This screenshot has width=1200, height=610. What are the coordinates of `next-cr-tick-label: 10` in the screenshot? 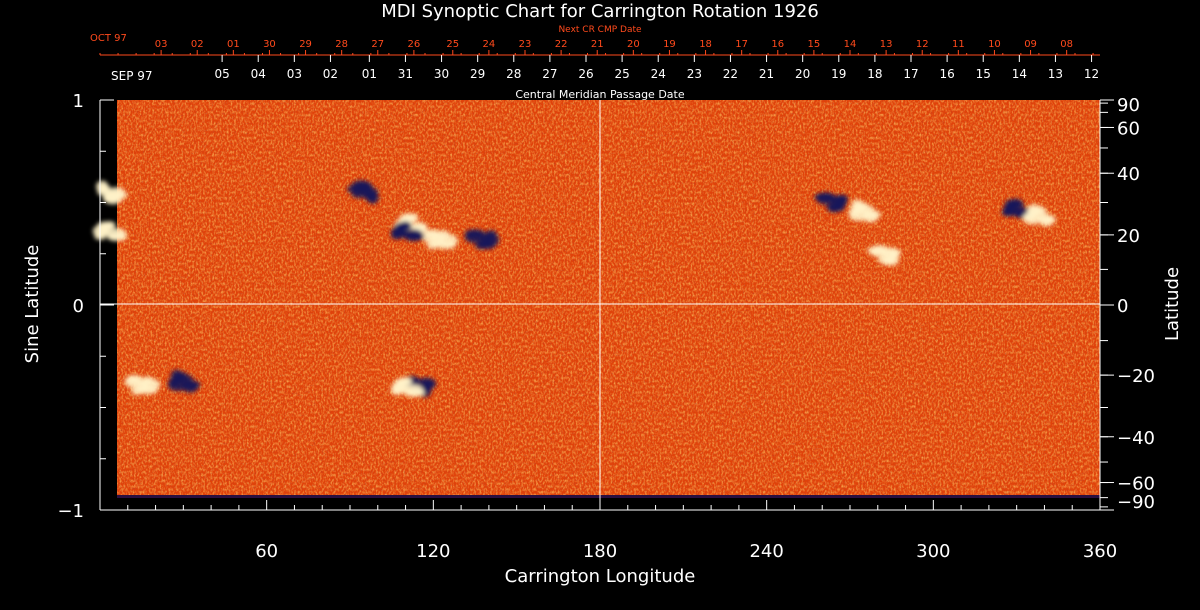 It's located at (994, 44).